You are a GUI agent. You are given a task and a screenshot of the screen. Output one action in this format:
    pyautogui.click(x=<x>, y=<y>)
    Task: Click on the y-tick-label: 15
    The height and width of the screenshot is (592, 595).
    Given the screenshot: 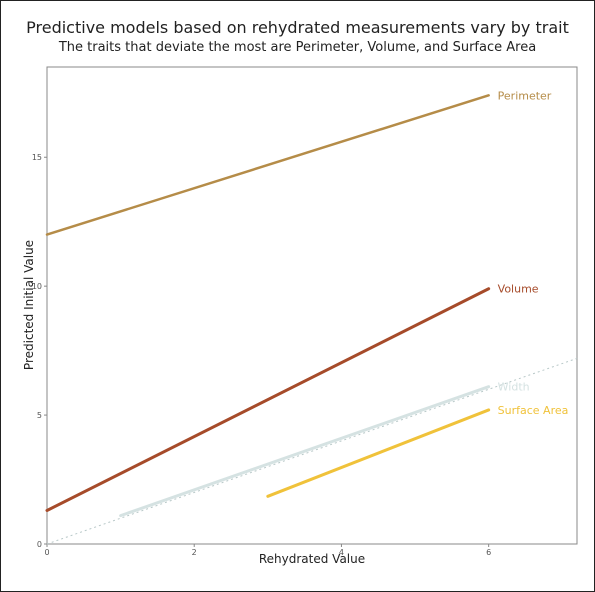 What is the action you would take?
    pyautogui.click(x=37, y=157)
    